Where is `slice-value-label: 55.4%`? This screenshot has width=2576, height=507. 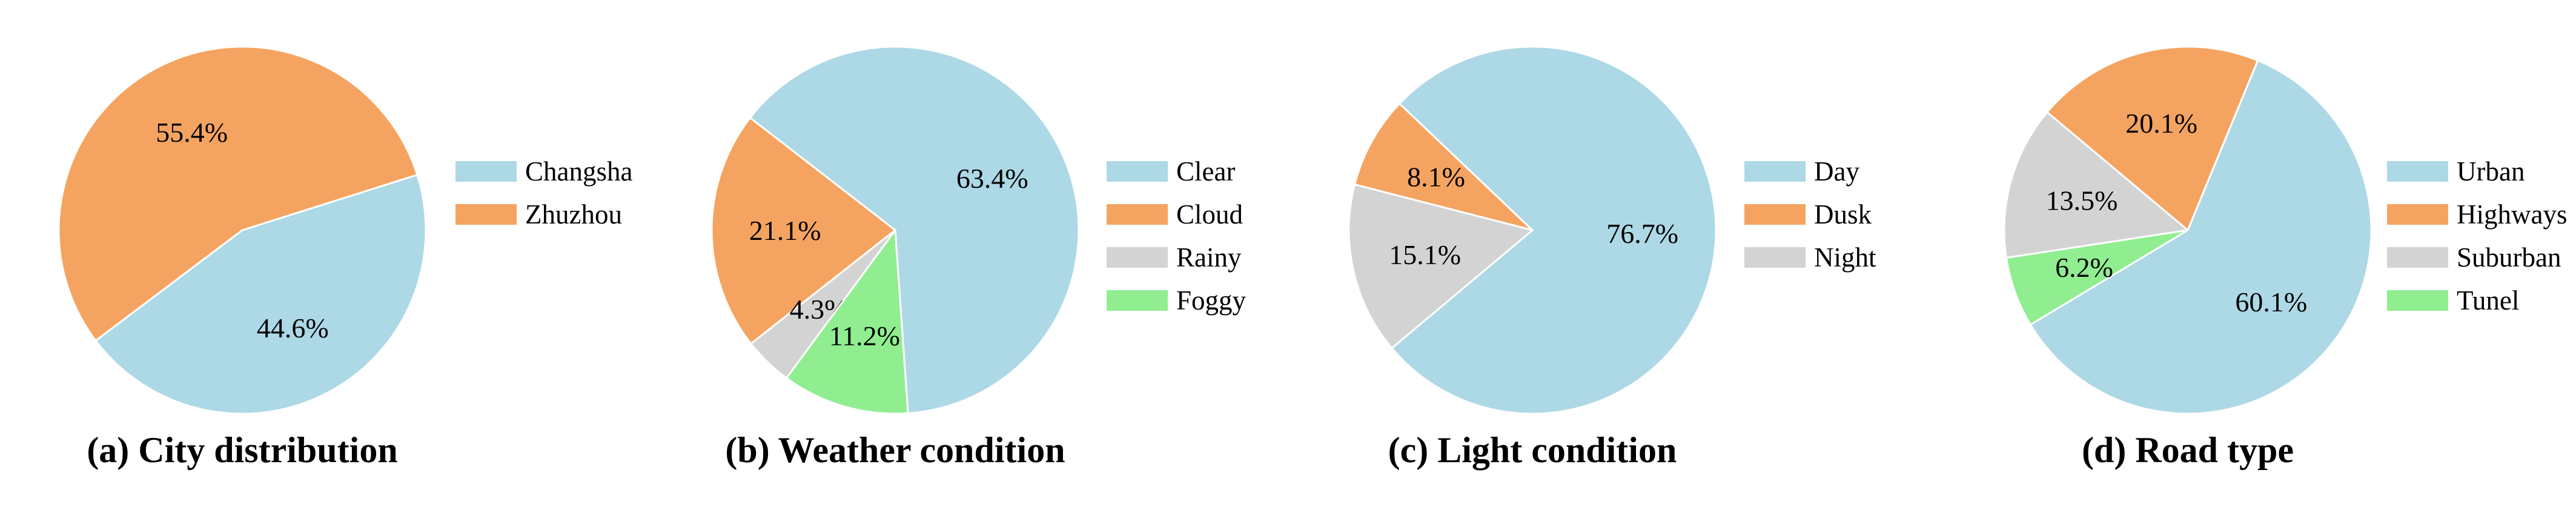 slice-value-label: 55.4% is located at coordinates (192, 132).